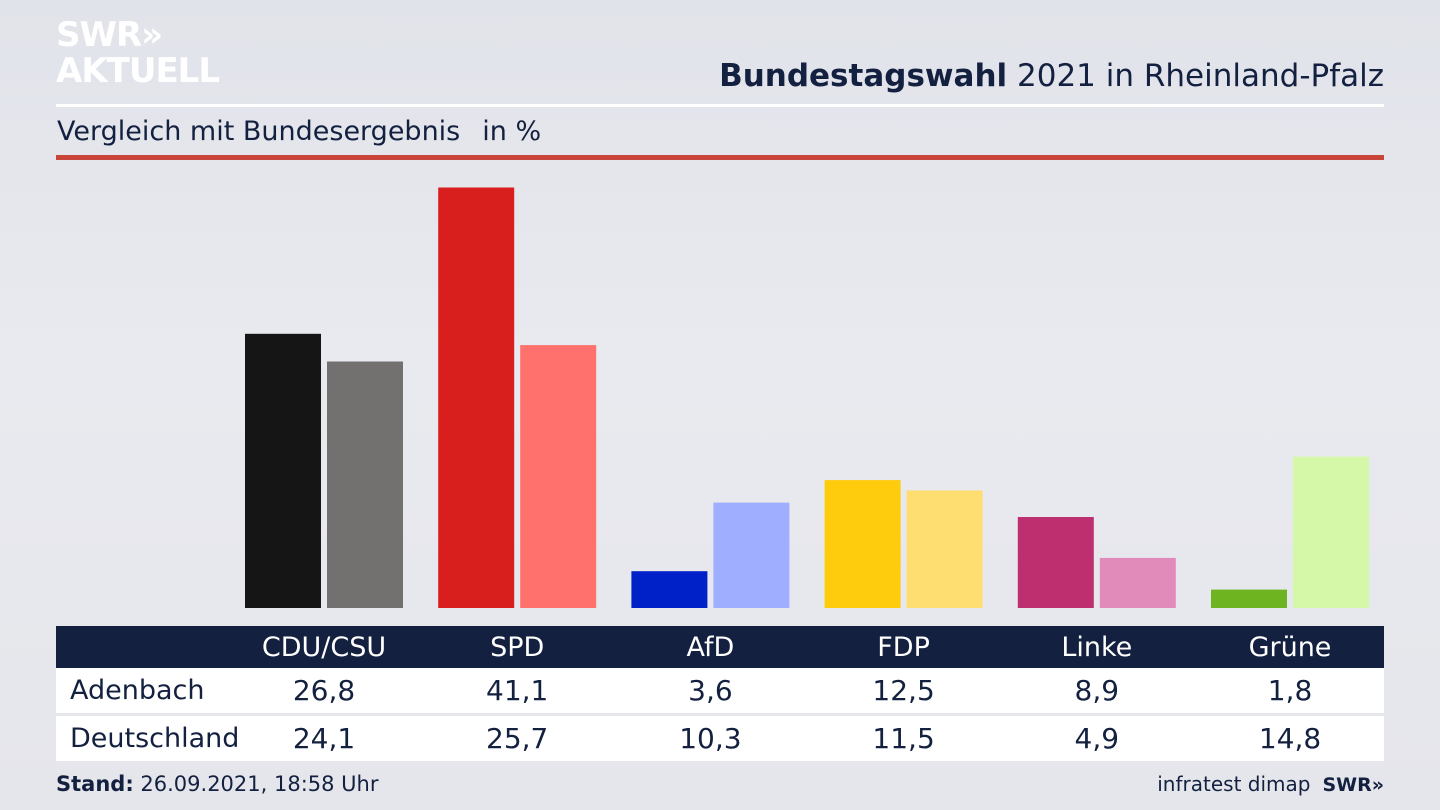 The height and width of the screenshot is (810, 1440). I want to click on bar-cdu-csu-deutschland, so click(365, 484).